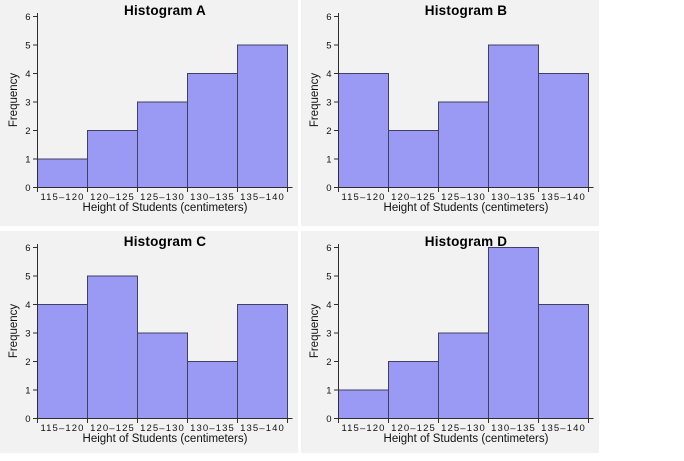 The image size is (684, 461). I want to click on chart-title: Histogram B, so click(466, 10).